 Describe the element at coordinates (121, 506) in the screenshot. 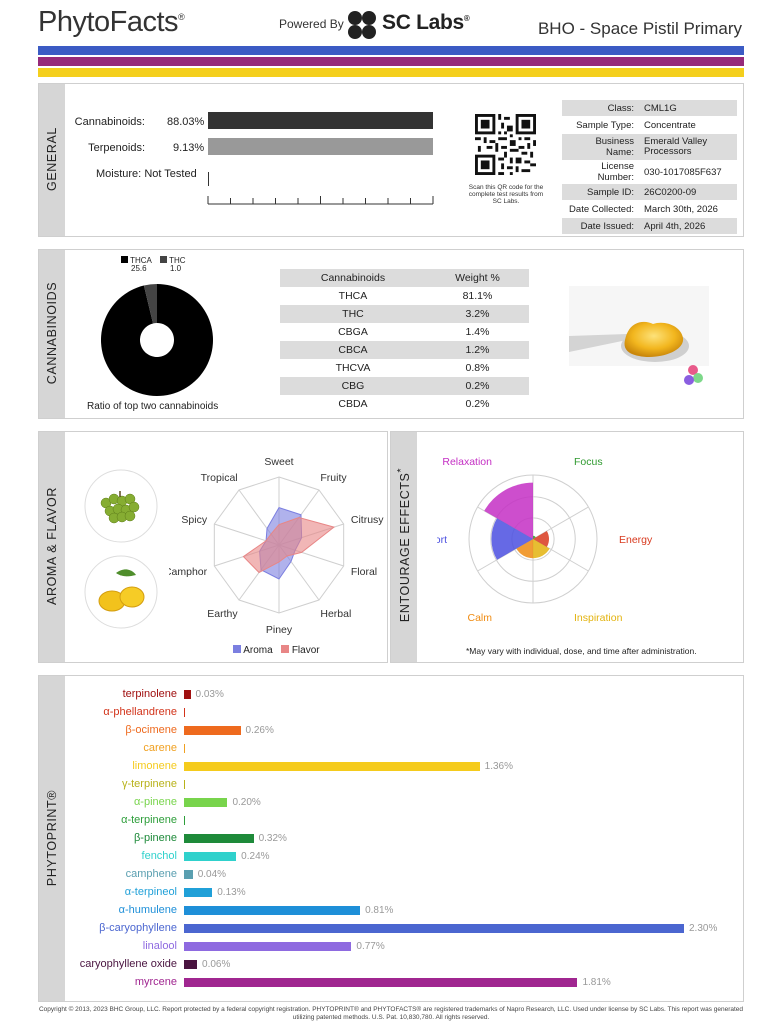

I see `grapes-image` at that location.